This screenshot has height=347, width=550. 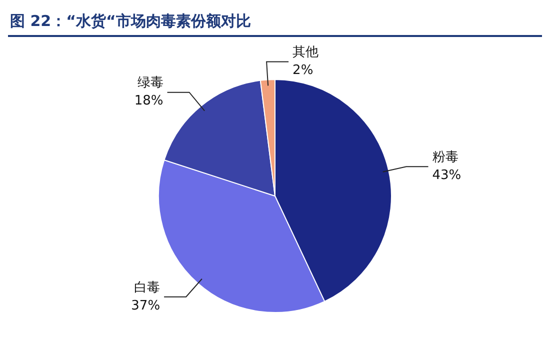 I want to click on slice-label: 绿毒, so click(x=150, y=83).